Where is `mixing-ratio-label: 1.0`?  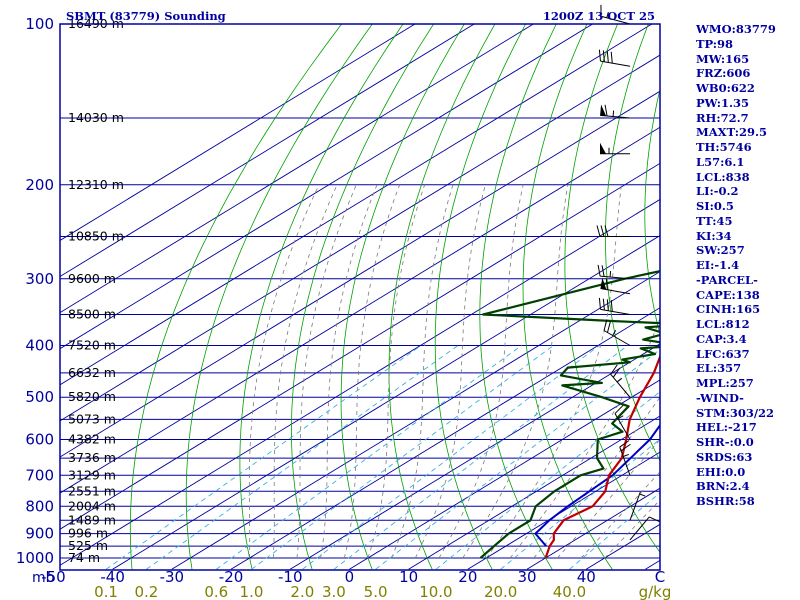
mixing-ratio-label: 1.0 is located at coordinates (252, 591).